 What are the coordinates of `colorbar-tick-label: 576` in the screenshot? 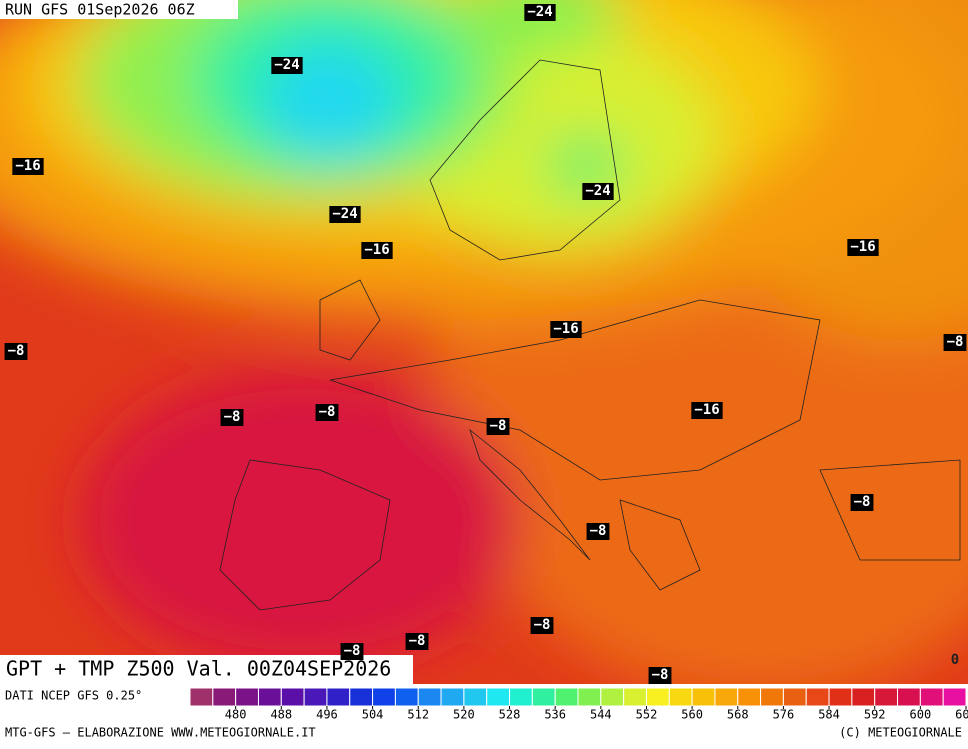 It's located at (784, 715).